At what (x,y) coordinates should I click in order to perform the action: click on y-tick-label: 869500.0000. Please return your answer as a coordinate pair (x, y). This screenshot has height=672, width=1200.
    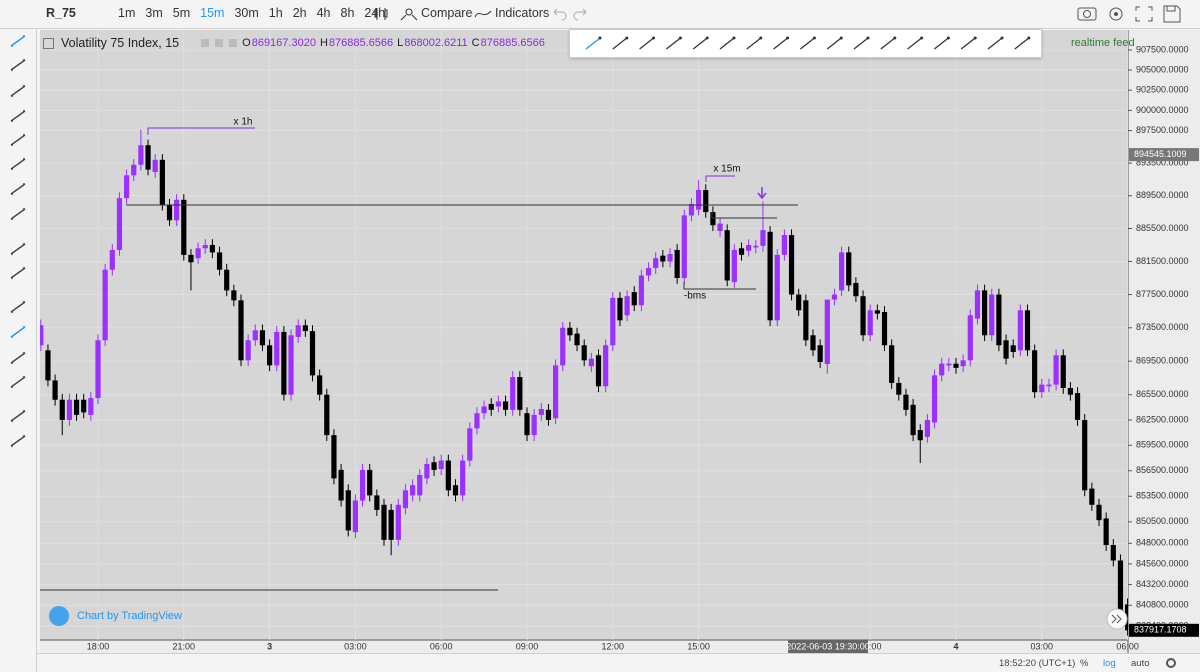
    Looking at the image, I should click on (1162, 361).